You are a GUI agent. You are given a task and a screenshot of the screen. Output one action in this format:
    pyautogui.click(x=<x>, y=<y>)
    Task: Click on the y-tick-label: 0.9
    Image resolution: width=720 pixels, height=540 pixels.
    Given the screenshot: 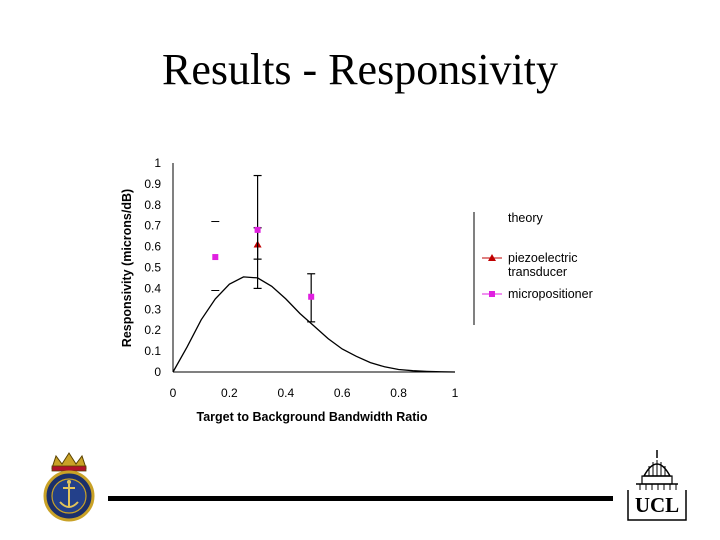 What is the action you would take?
    pyautogui.click(x=152, y=184)
    